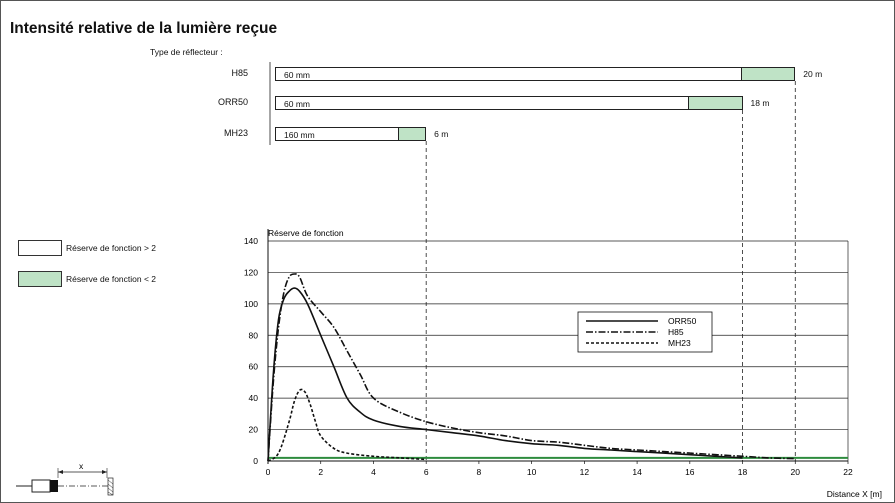 This screenshot has width=895, height=503. I want to click on legend-entry: H85, so click(676, 332).